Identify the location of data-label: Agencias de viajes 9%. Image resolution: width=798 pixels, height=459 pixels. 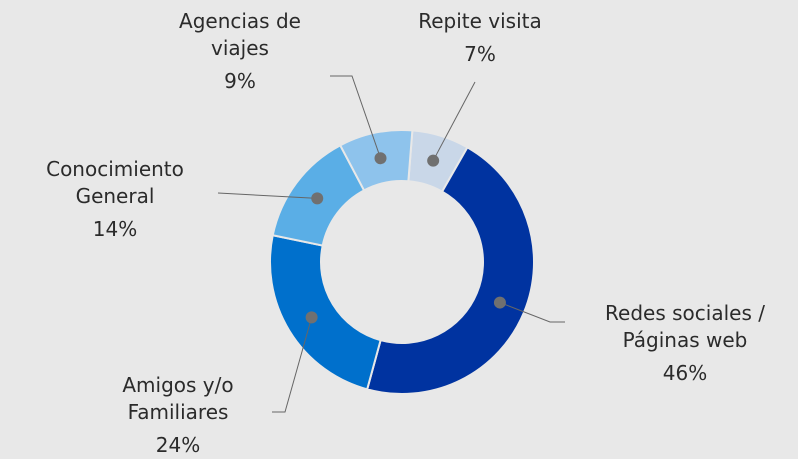
(240, 51).